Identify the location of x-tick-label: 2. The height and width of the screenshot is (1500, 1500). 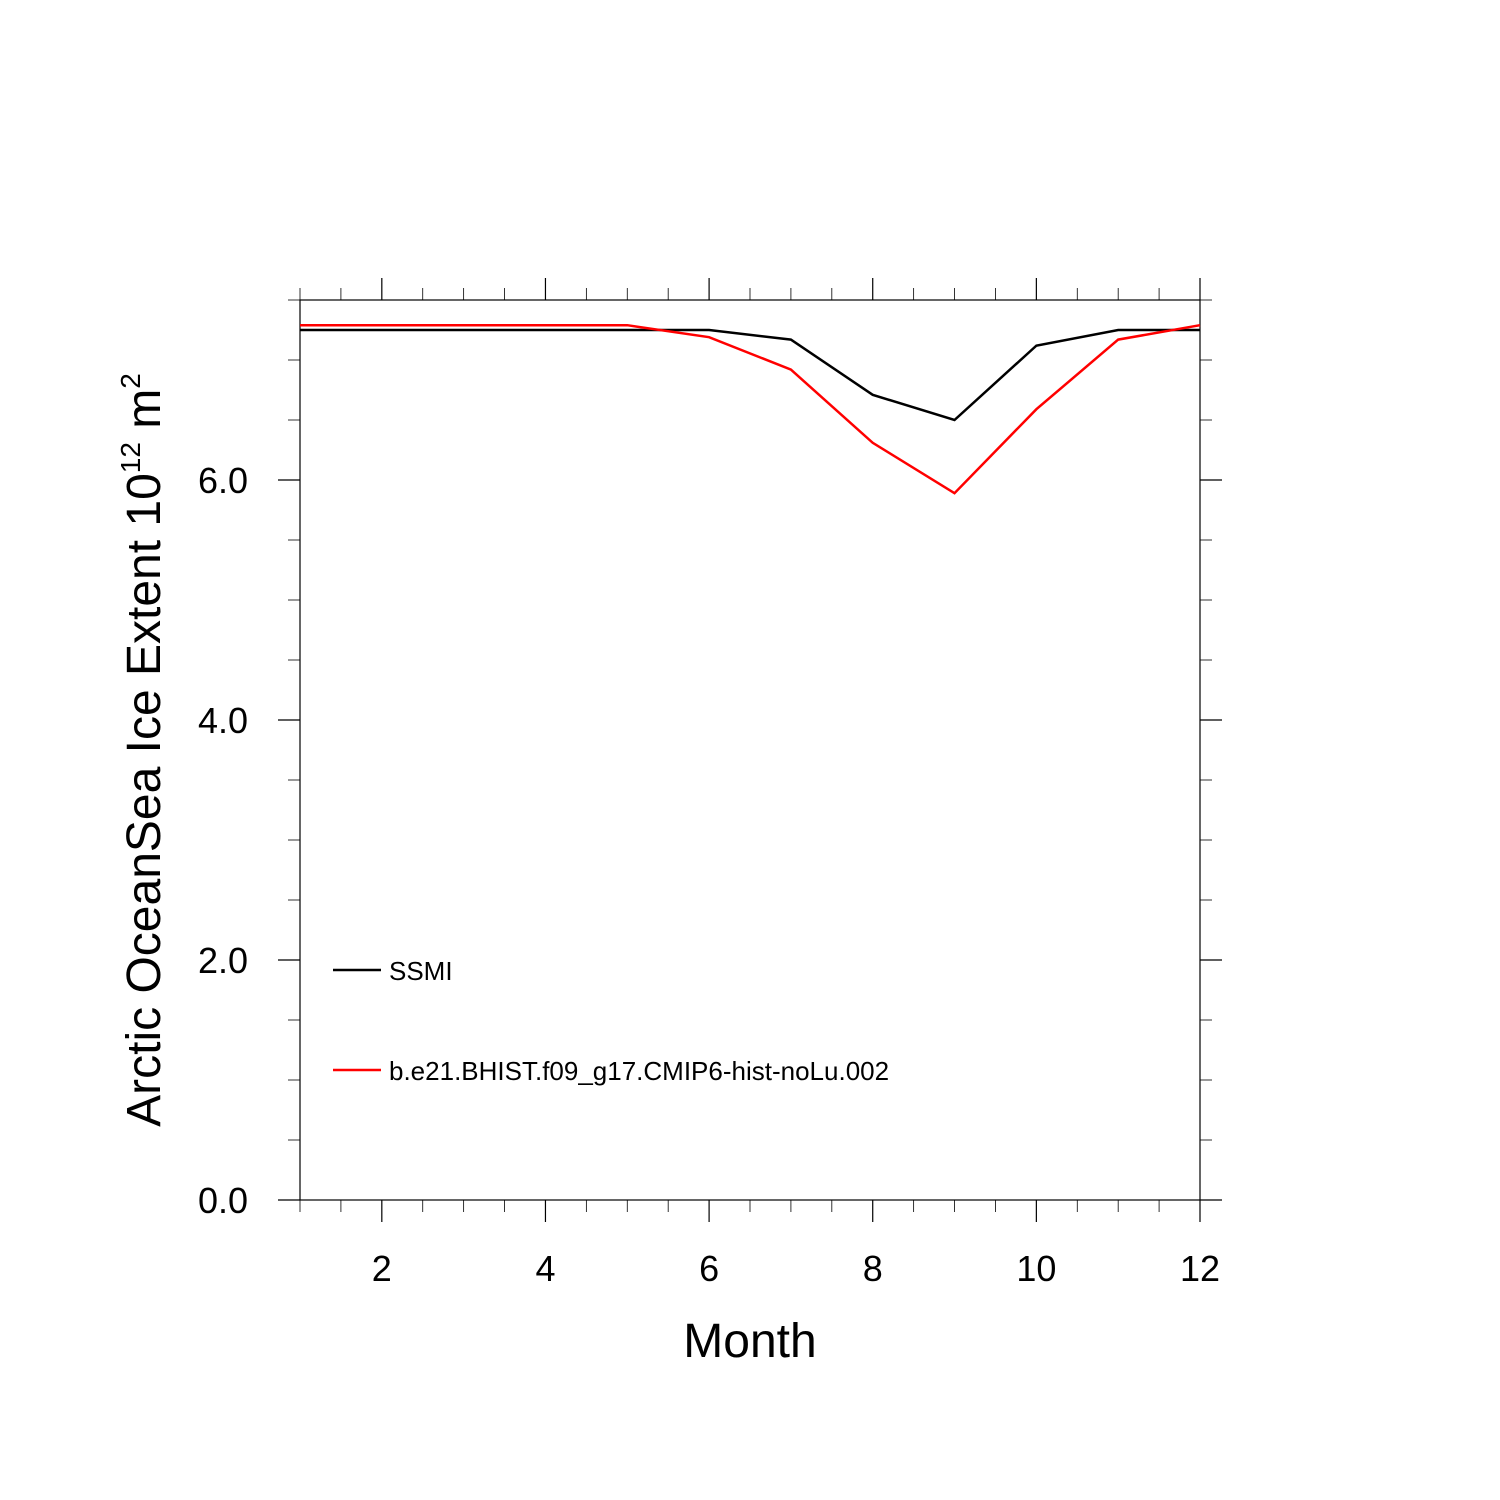
(382, 1268).